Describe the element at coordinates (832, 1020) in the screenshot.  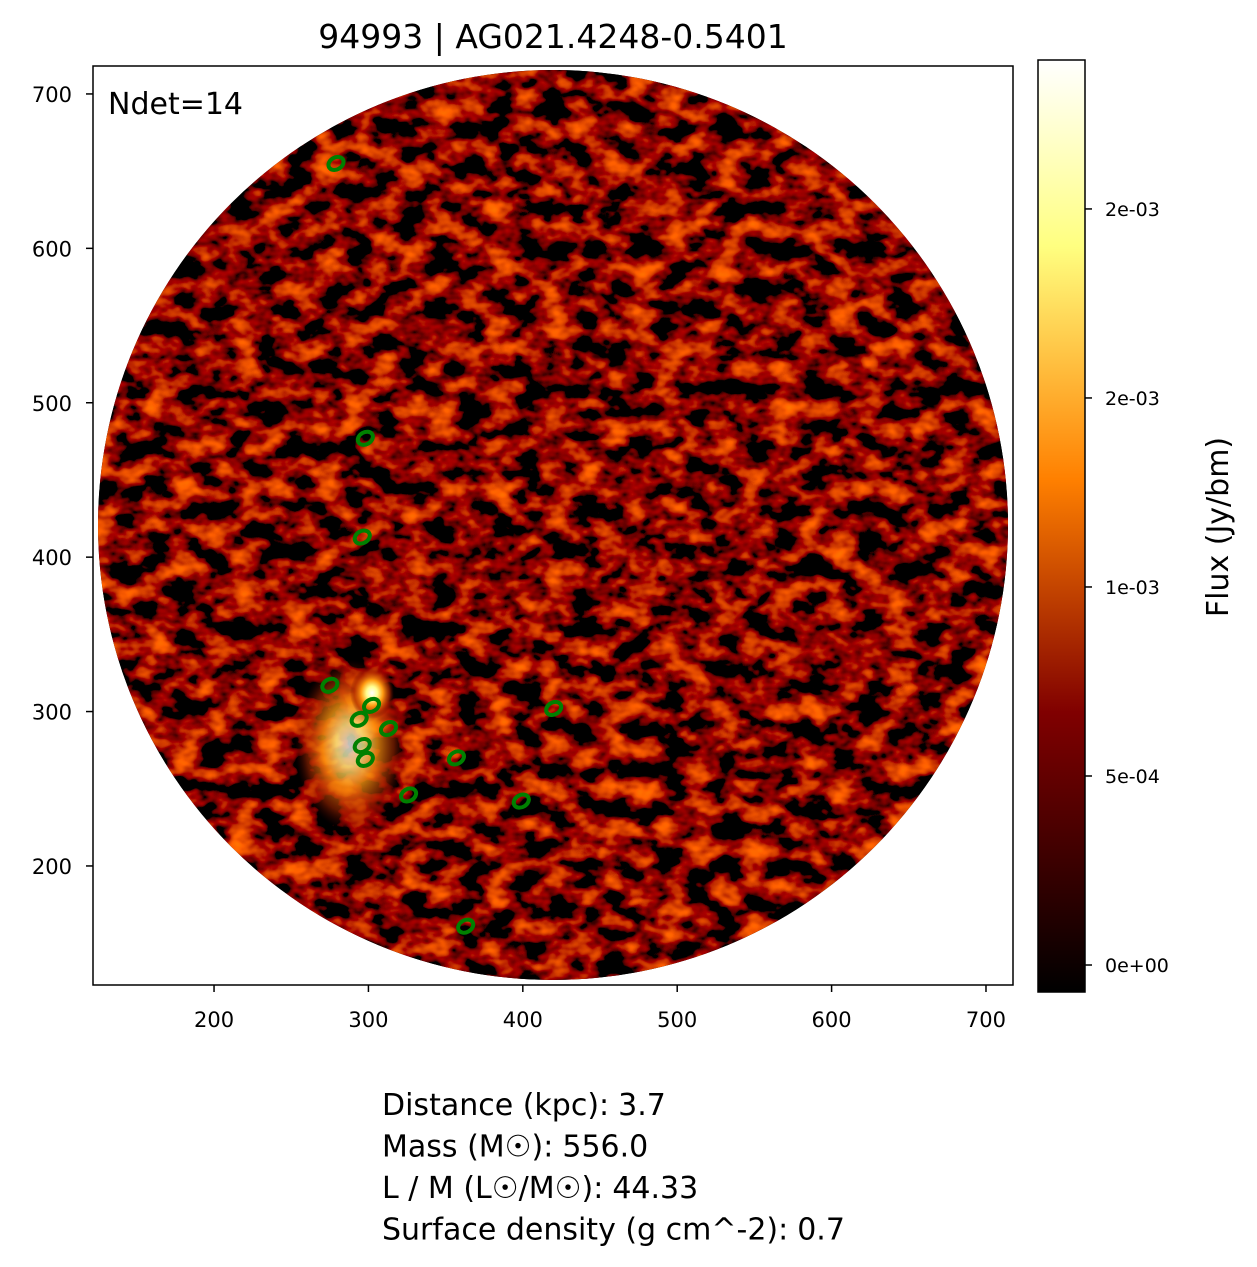
I see `x-tick-label: 600` at that location.